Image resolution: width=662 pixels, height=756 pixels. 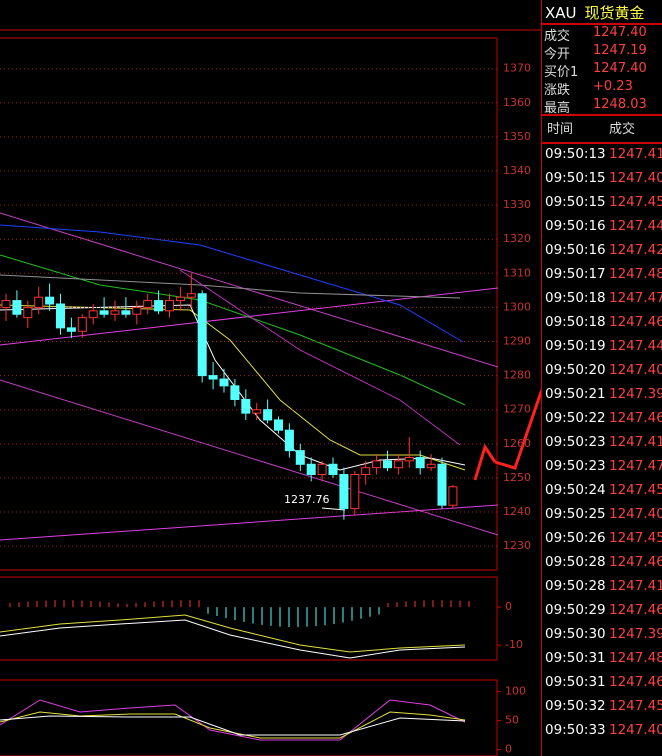 What do you see at coordinates (575, 730) in the screenshot?
I see `trade-time: 09:50:33` at bounding box center [575, 730].